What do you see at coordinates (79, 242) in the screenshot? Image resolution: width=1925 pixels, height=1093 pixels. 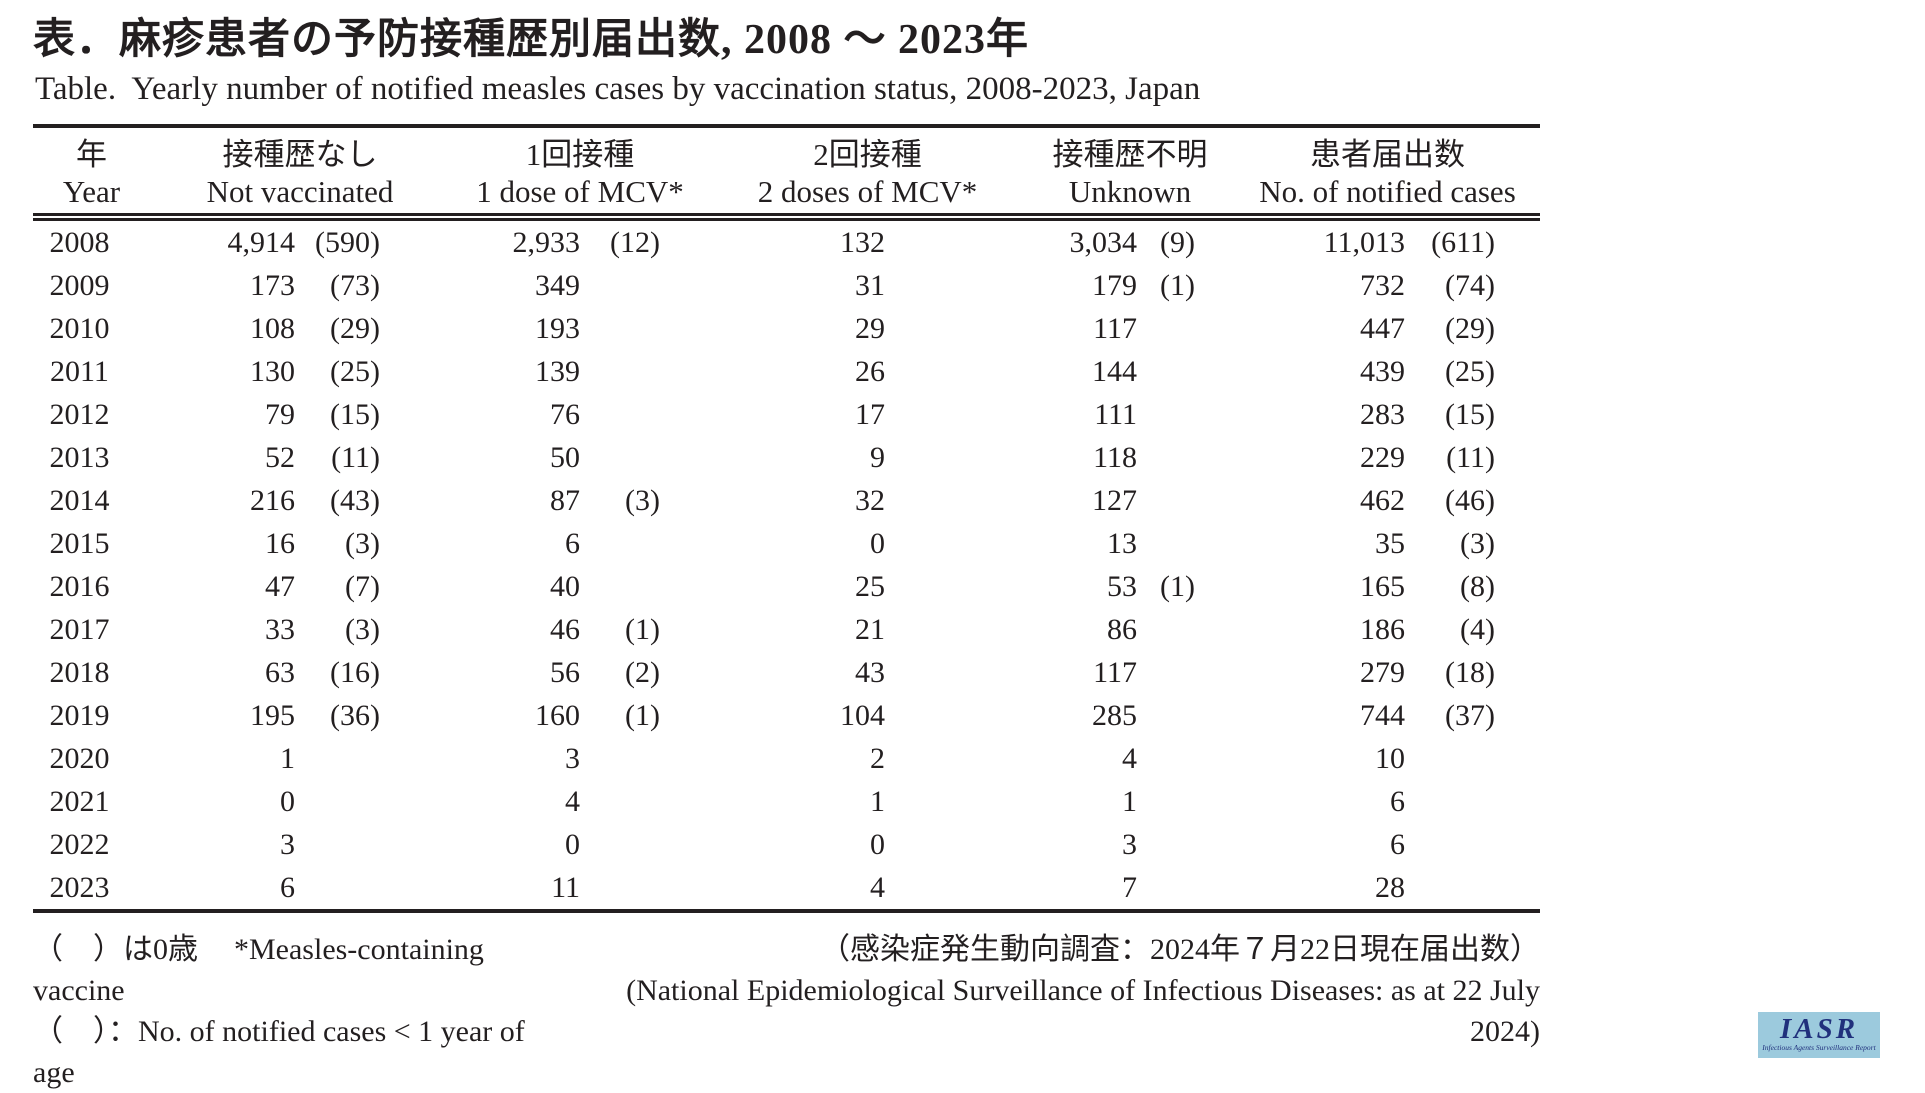 I see `year-cell: 2008` at bounding box center [79, 242].